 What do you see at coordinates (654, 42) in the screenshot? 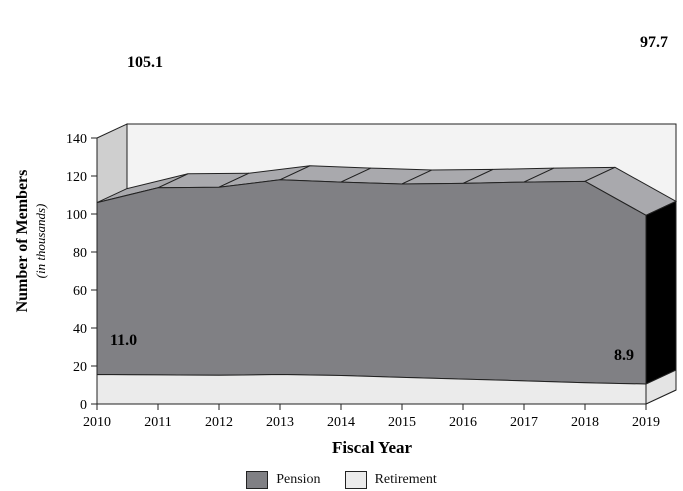
I see `annotation-total-end: 97.7` at bounding box center [654, 42].